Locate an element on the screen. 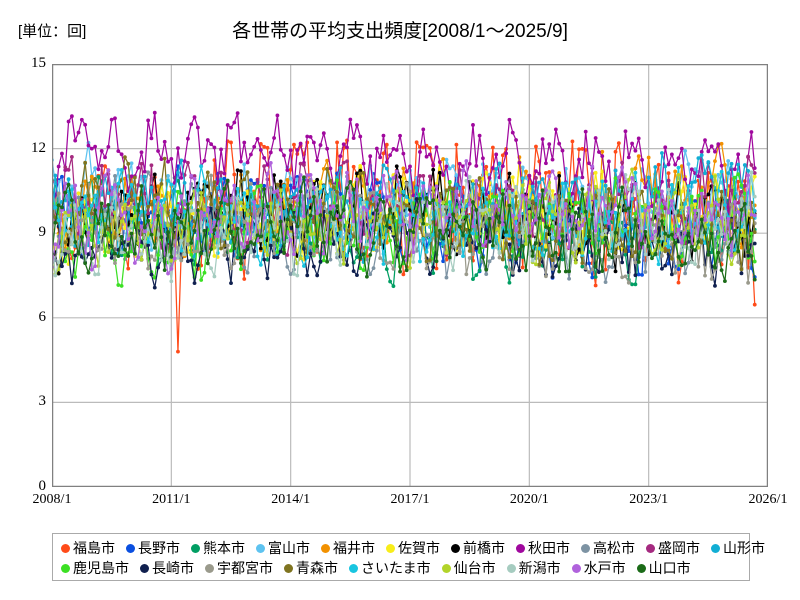 The width and height of the screenshot is (800, 600). y-tick-label: 6 is located at coordinates (42, 316).